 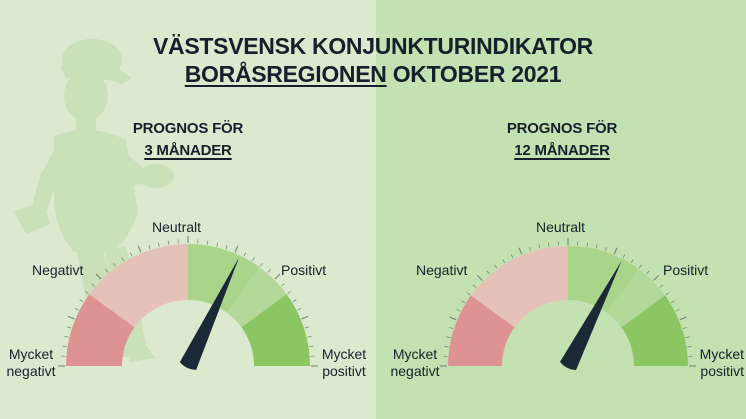 I want to click on gauge-3-months, so click(x=188, y=303).